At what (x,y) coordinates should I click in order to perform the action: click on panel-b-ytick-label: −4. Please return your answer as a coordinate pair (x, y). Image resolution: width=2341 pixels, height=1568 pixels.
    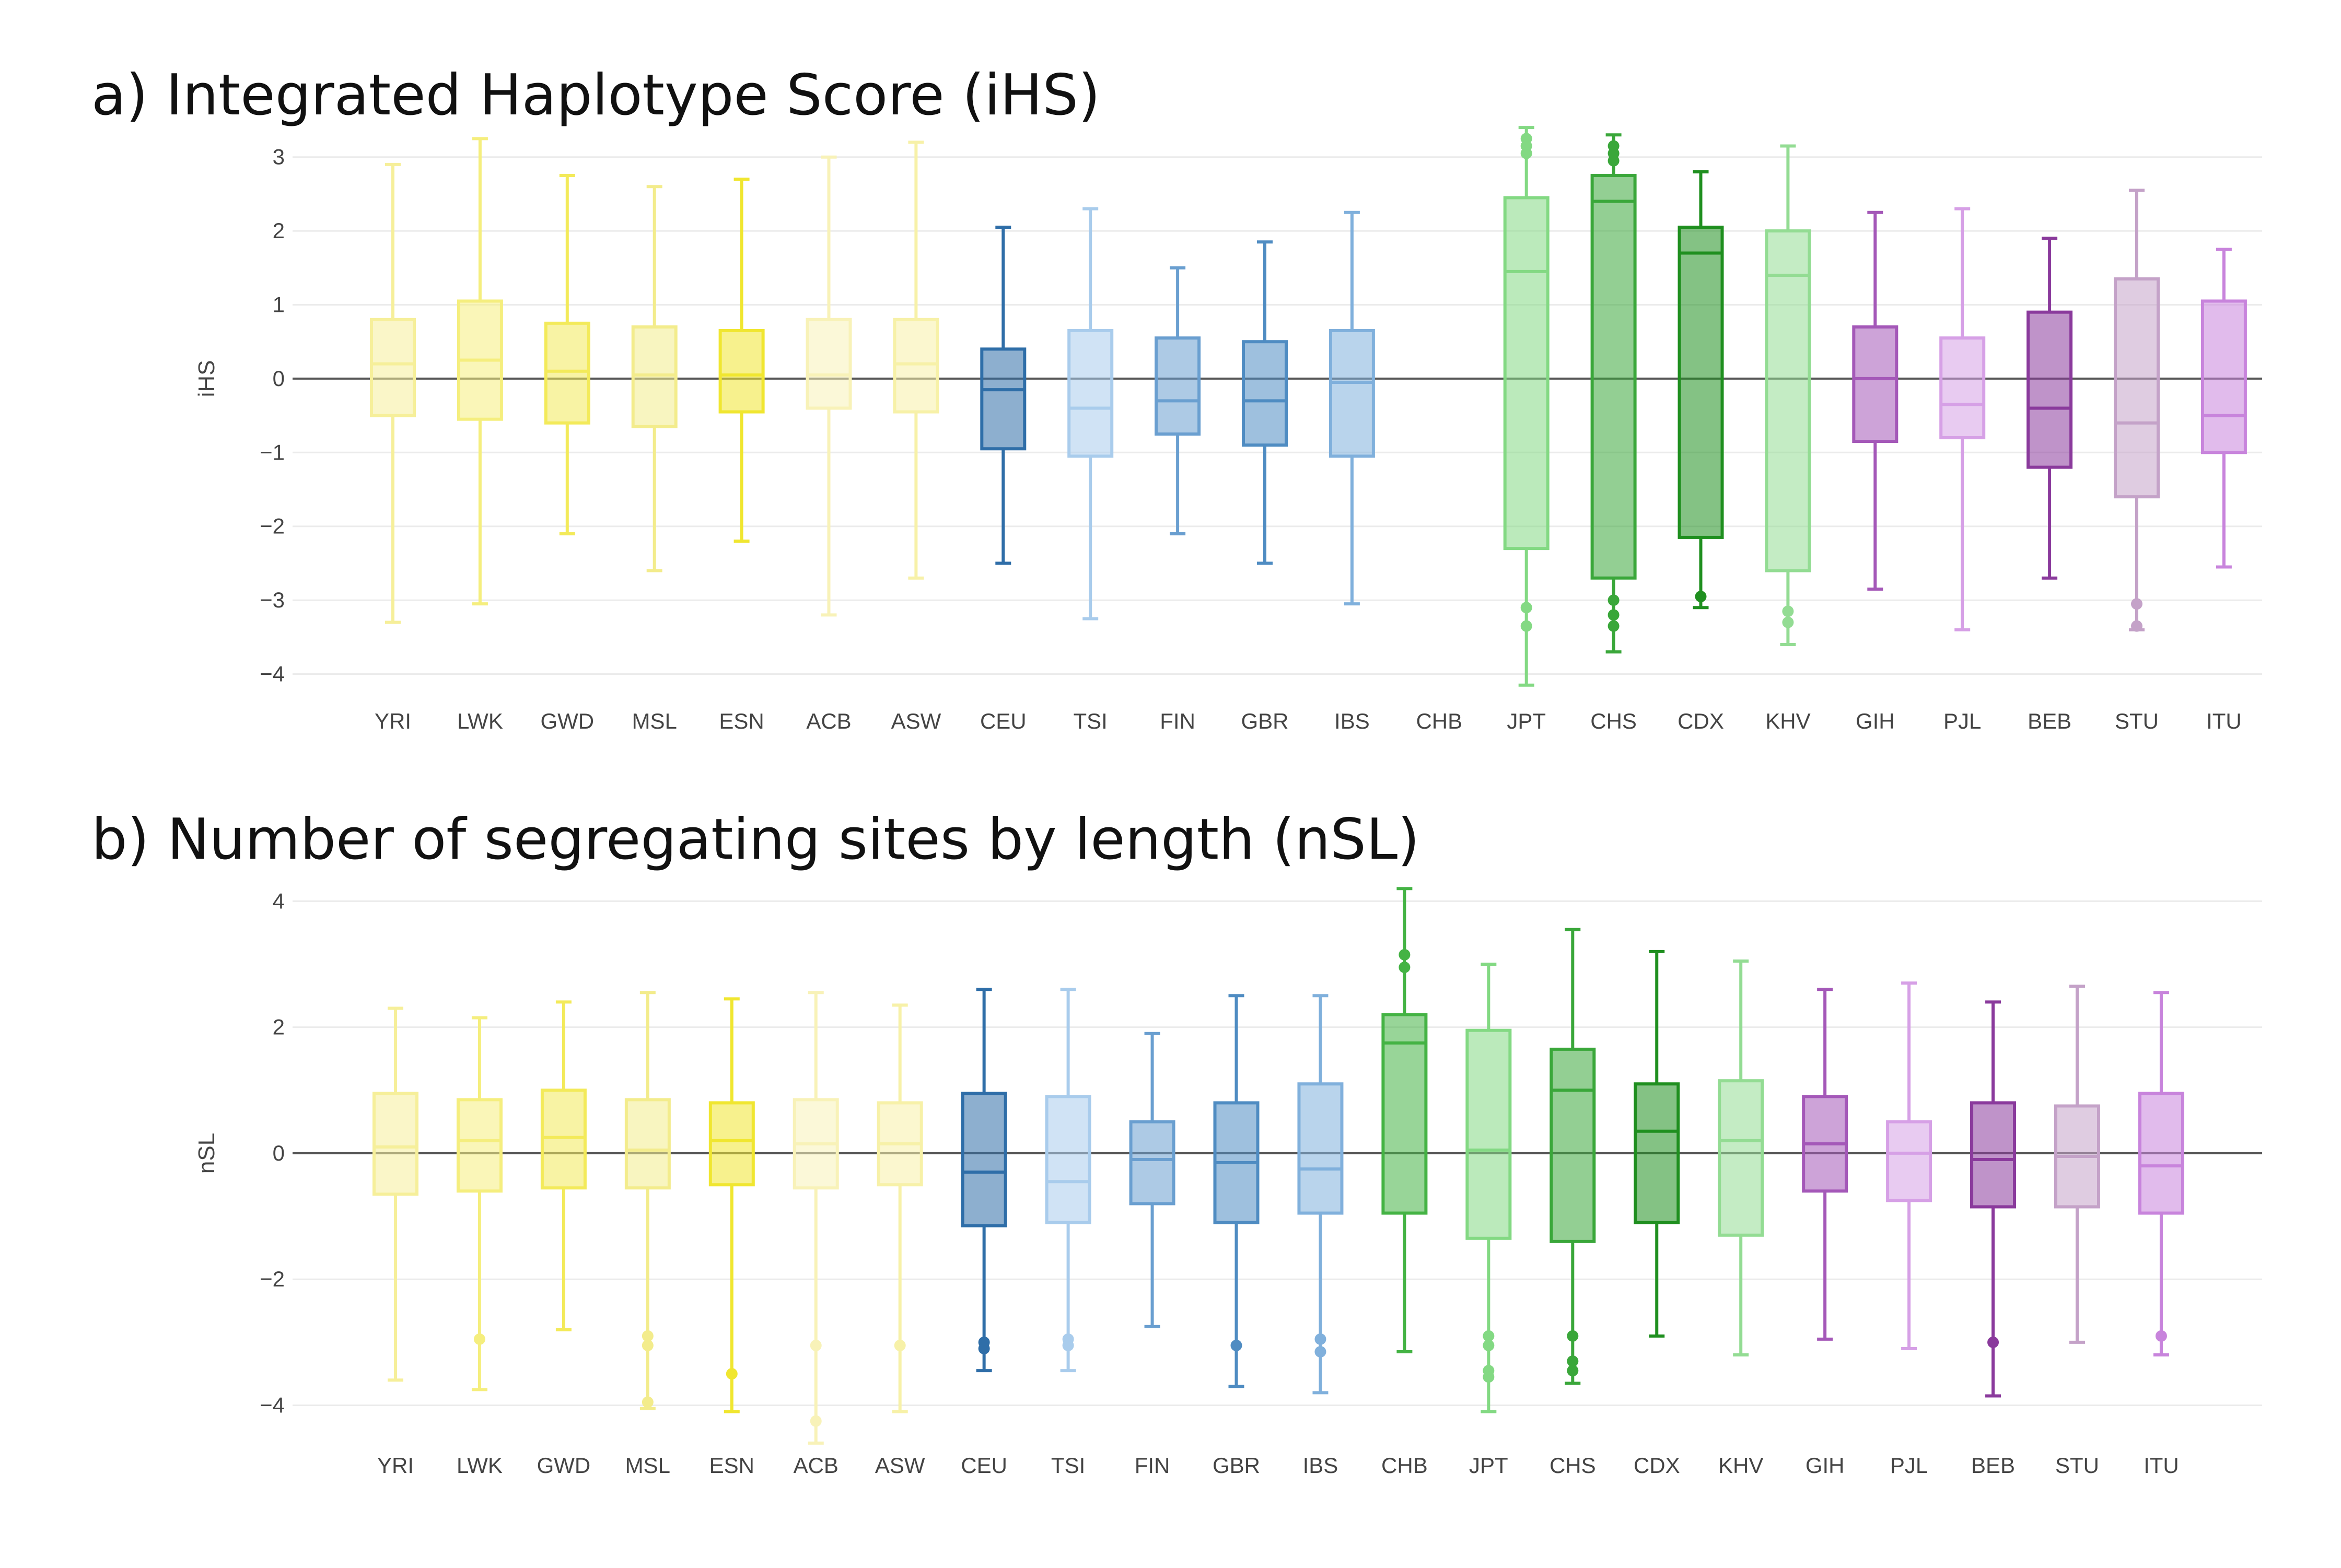
    Looking at the image, I should click on (273, 1405).